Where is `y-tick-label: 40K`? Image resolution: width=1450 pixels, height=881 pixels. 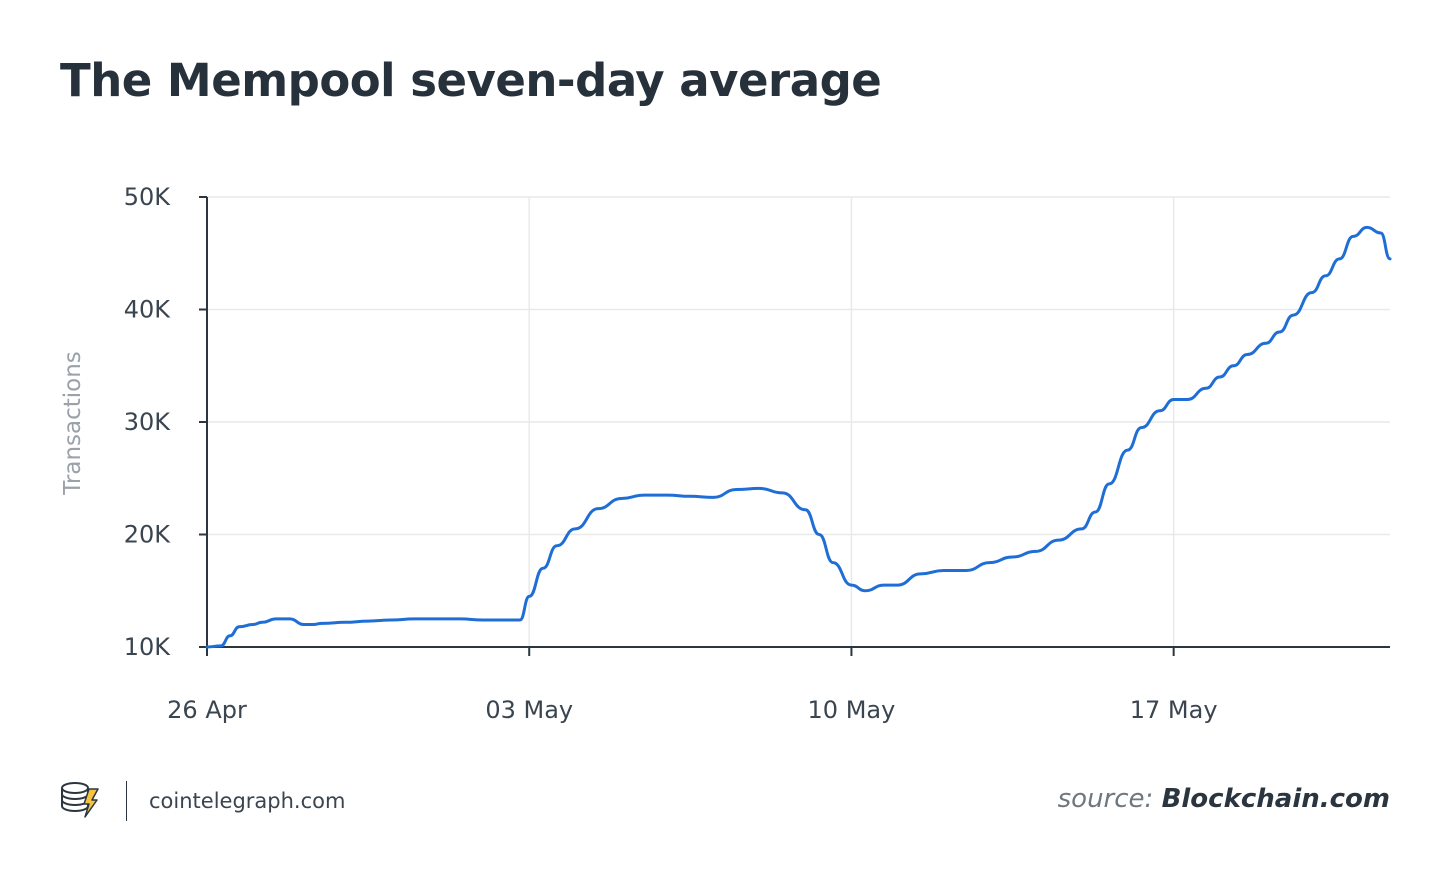
y-tick-label: 40K is located at coordinates (148, 310).